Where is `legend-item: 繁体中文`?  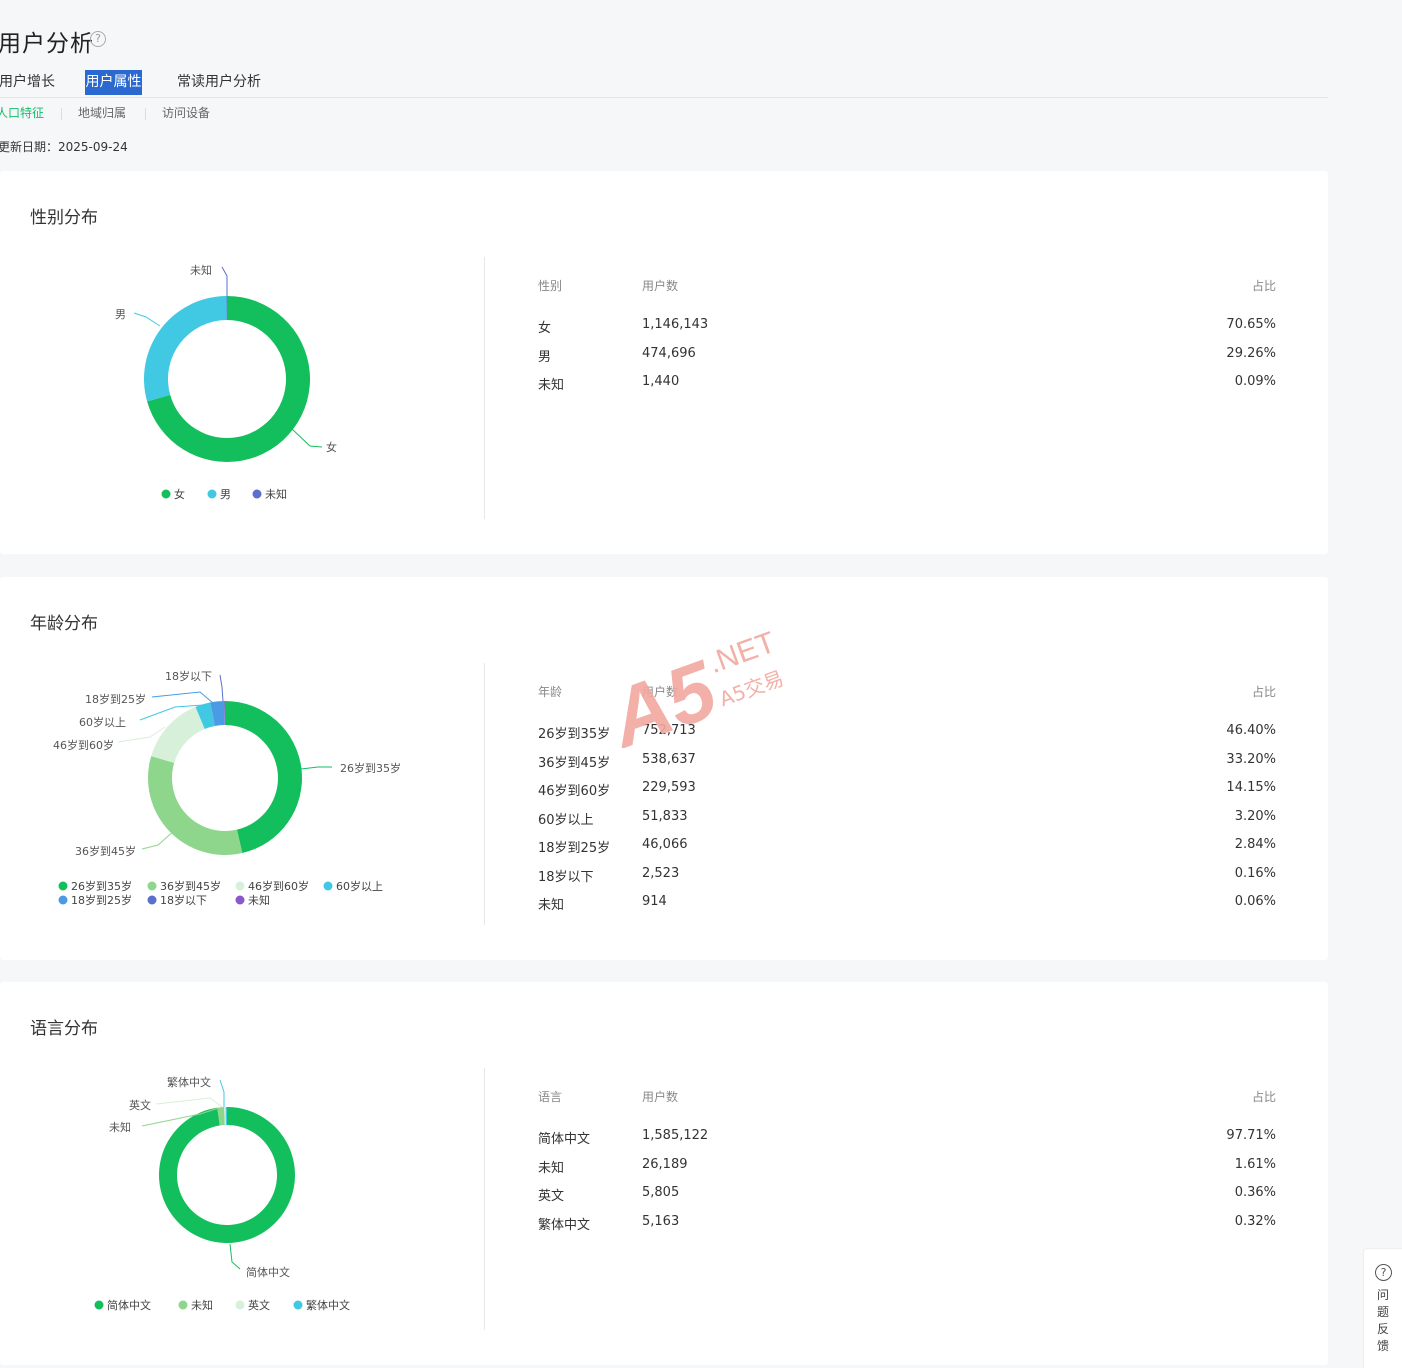
legend-item: 繁体中文 is located at coordinates (328, 1305).